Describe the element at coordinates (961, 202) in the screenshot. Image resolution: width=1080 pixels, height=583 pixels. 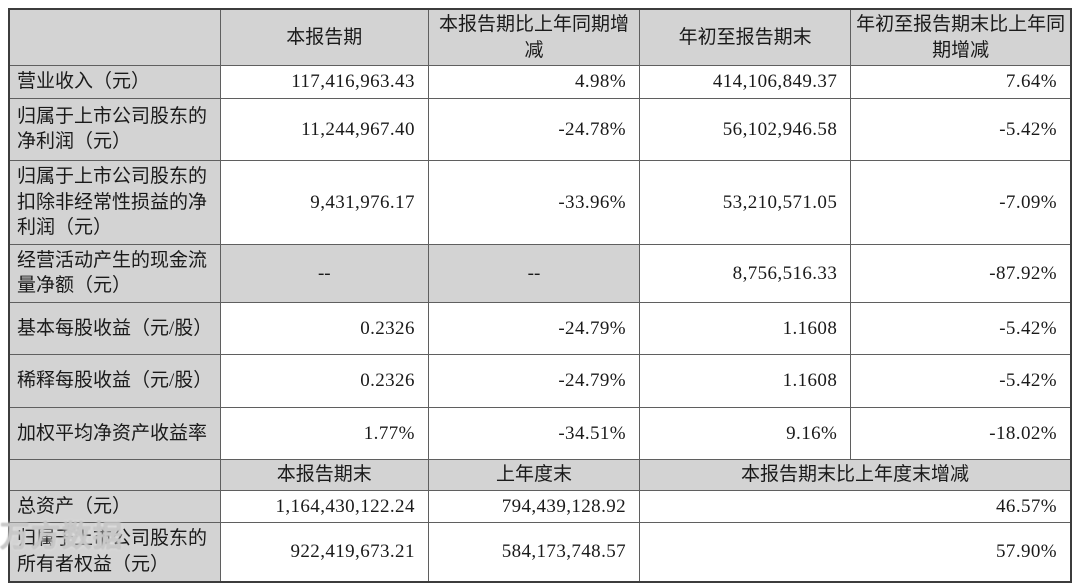
I see `value-ytd-change: -7.09%` at that location.